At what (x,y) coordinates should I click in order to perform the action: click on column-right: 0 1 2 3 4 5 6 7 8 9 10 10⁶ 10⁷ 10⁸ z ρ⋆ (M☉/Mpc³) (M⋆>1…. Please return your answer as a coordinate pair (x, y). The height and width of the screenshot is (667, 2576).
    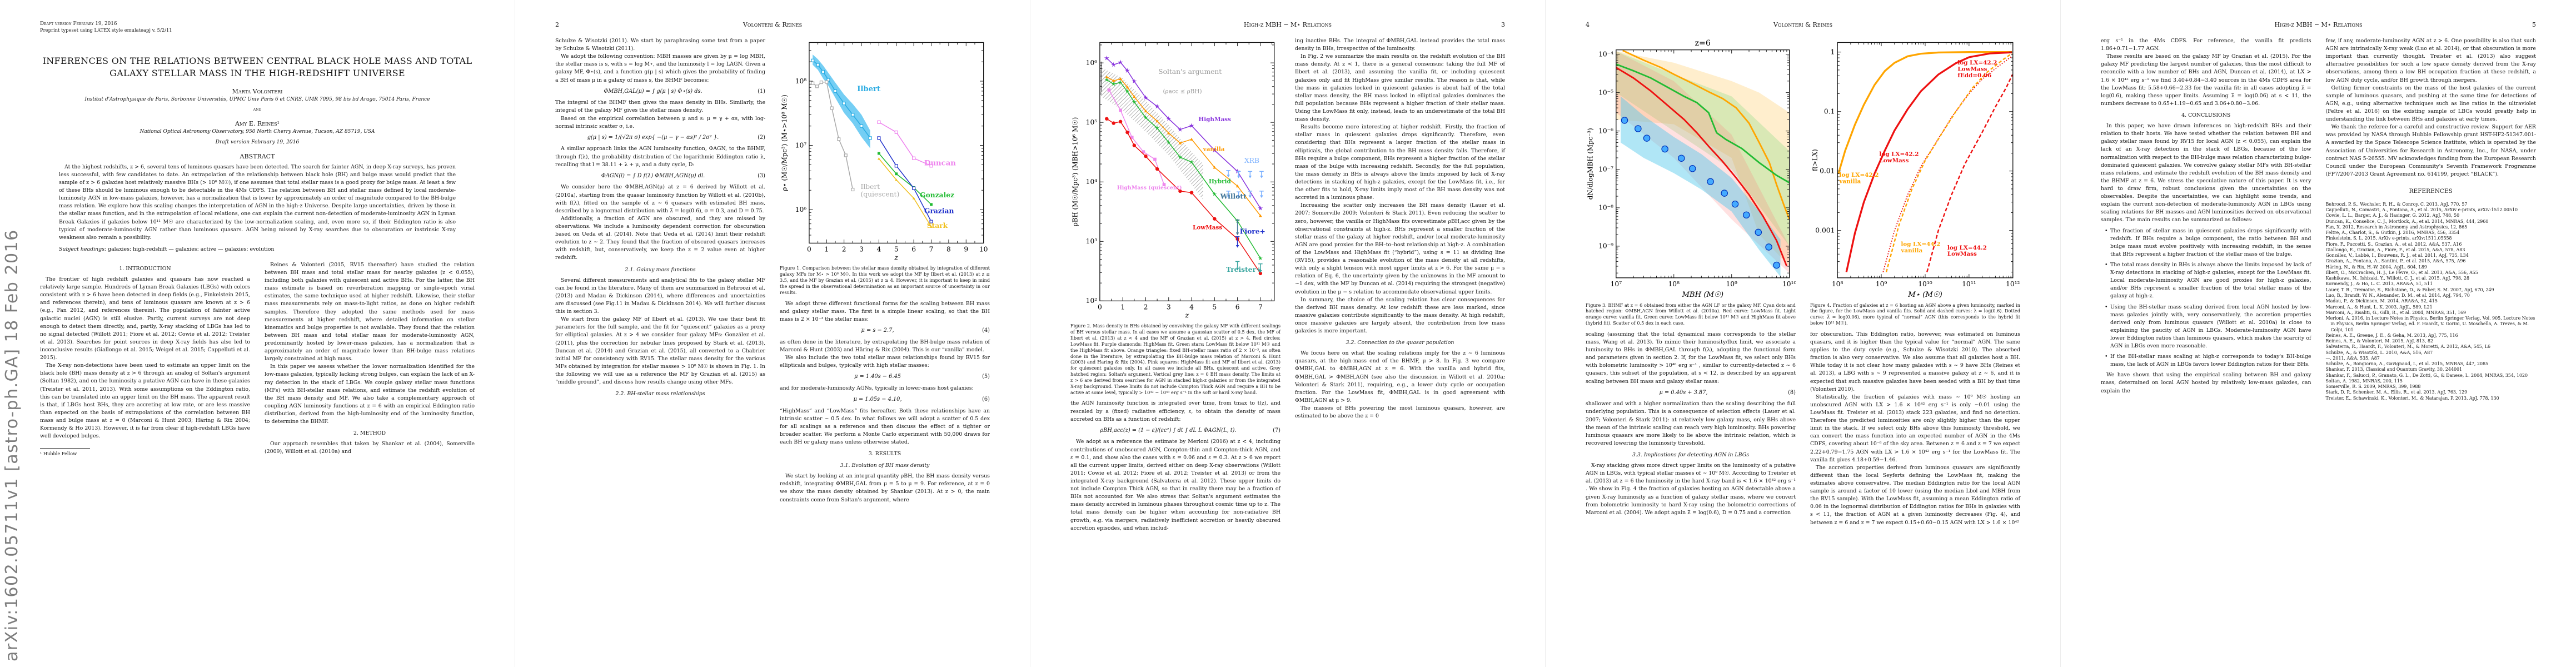
    Looking at the image, I should click on (885, 270).